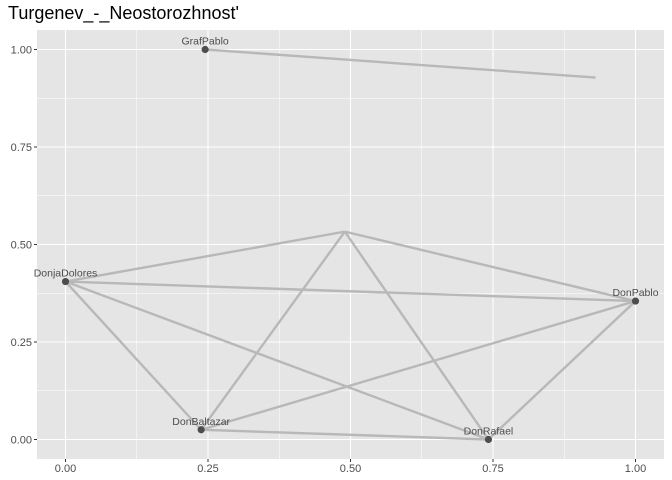 The height and width of the screenshot is (480, 672). I want to click on x-tick-label: 0.50, so click(350, 469).